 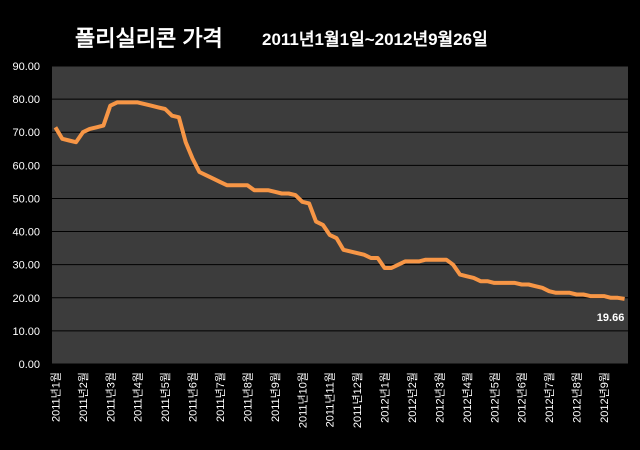 What do you see at coordinates (55, 397) in the screenshot?
I see `x-tick-label: 2011년1월` at bounding box center [55, 397].